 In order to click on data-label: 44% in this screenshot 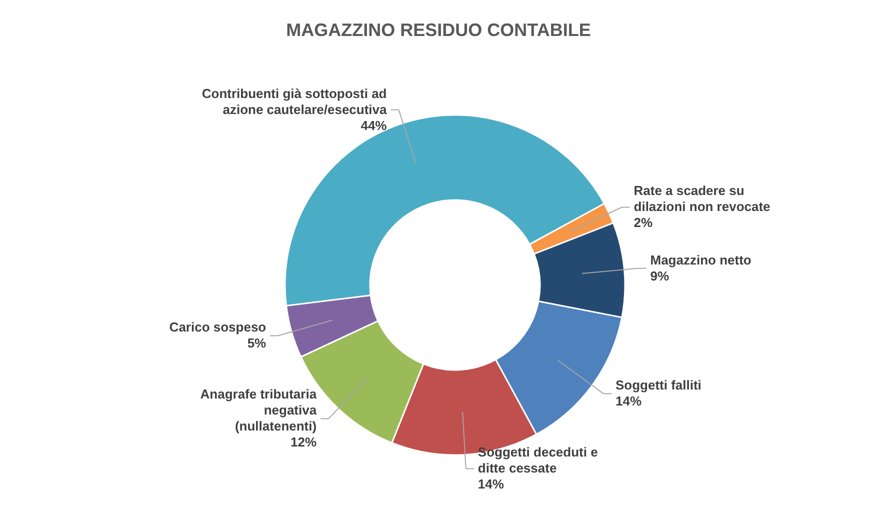, I will do `click(374, 125)`.